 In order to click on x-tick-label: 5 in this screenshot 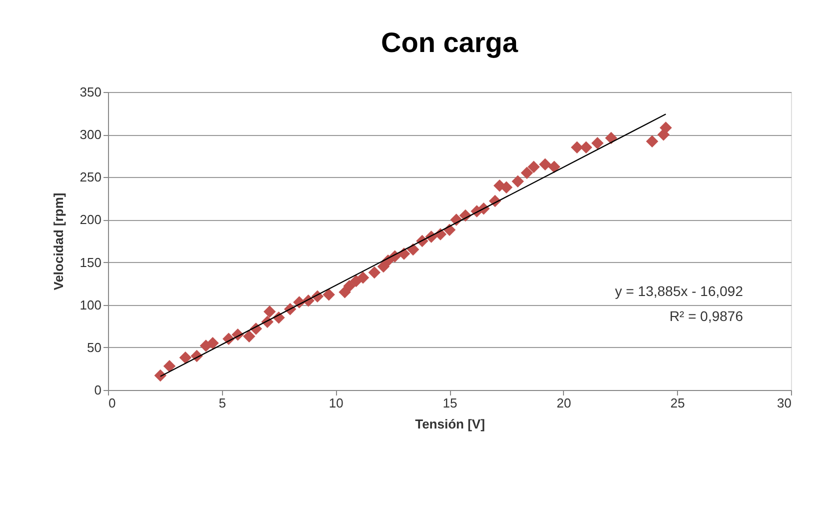, I will do `click(222, 403)`.